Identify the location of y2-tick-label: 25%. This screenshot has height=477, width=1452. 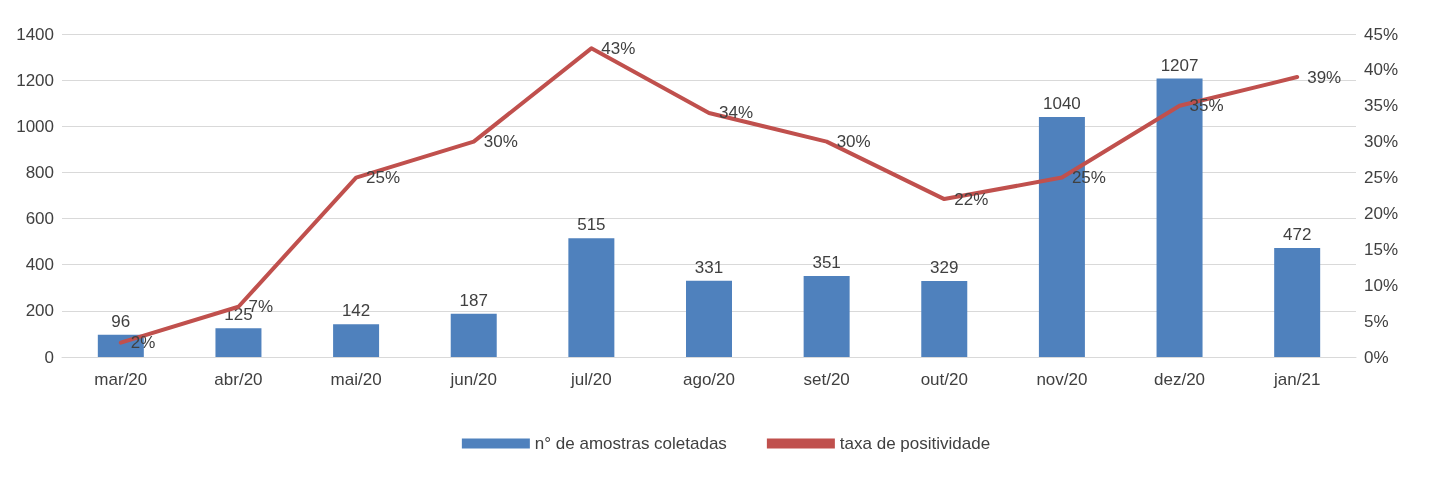
(1381, 178).